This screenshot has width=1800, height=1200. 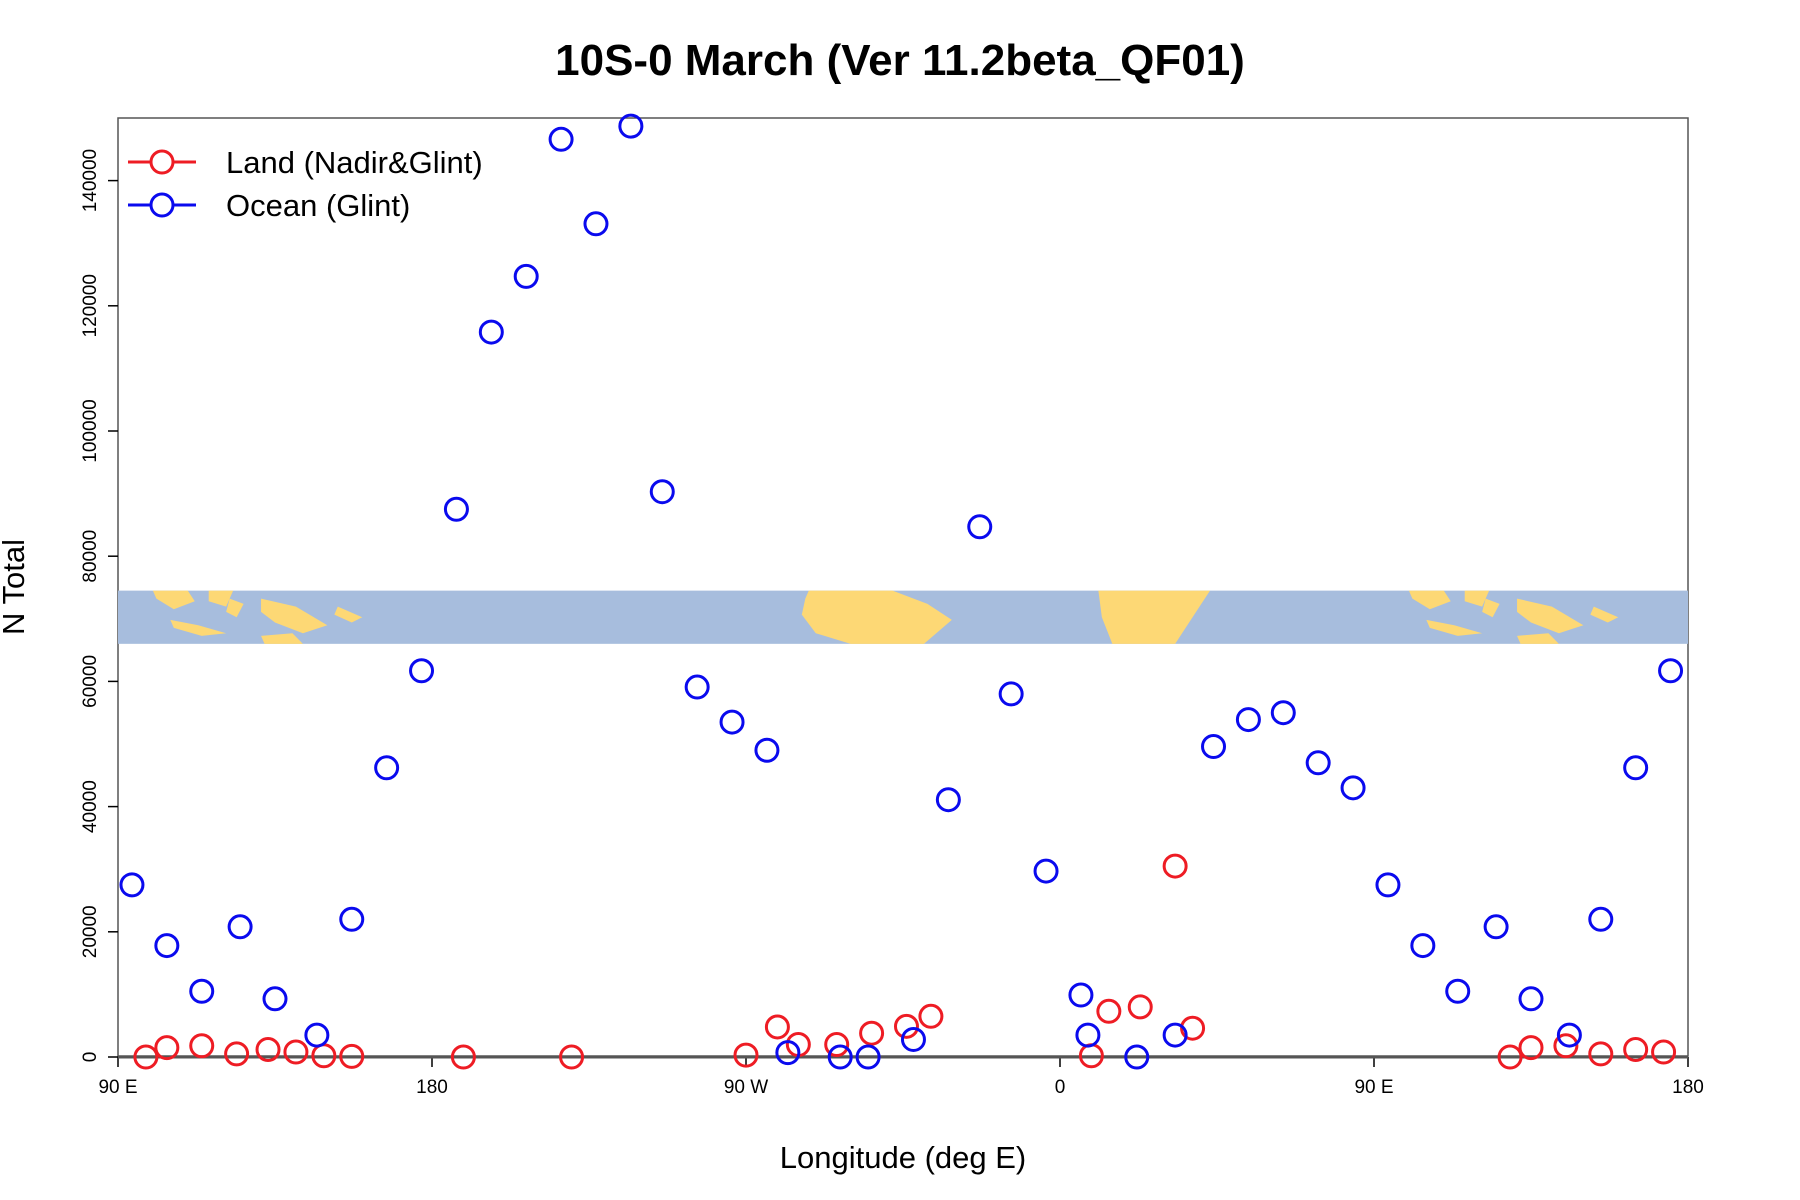 I want to click on chart-title: 10S-0 March (Ver 11.2beta_QF01), so click(x=900, y=60).